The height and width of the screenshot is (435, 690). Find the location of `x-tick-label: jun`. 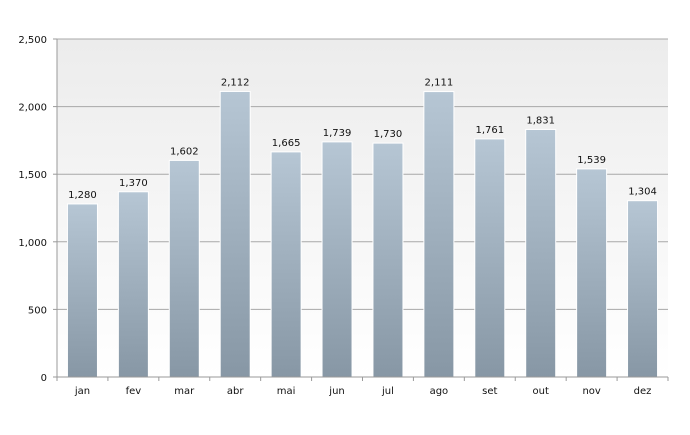

x-tick-label: jun is located at coordinates (336, 391).